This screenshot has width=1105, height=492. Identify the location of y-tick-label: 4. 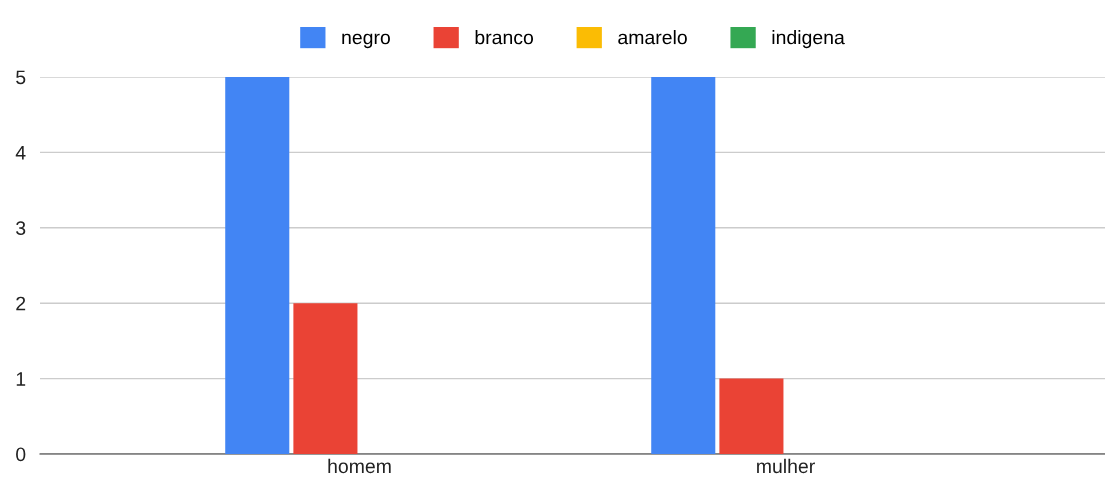
(20, 153).